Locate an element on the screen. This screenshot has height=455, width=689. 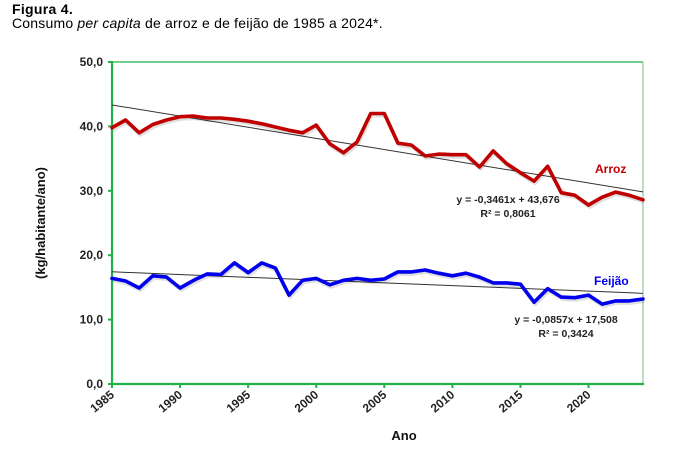
y-tick-label: 40,0 is located at coordinates (92, 126).